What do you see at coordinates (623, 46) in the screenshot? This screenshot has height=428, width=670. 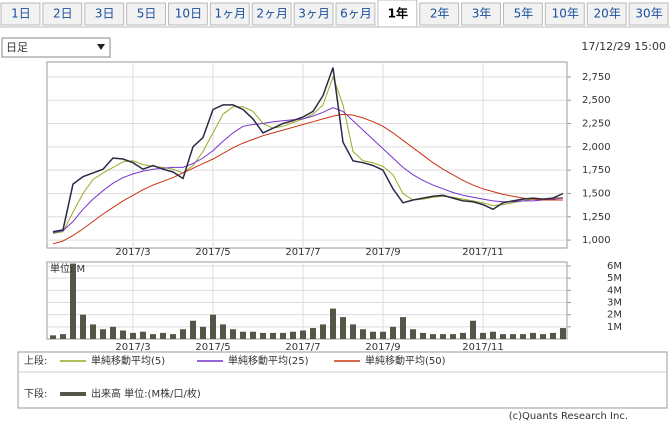 I see `timestamp: 17/12/29 15:00` at bounding box center [623, 46].